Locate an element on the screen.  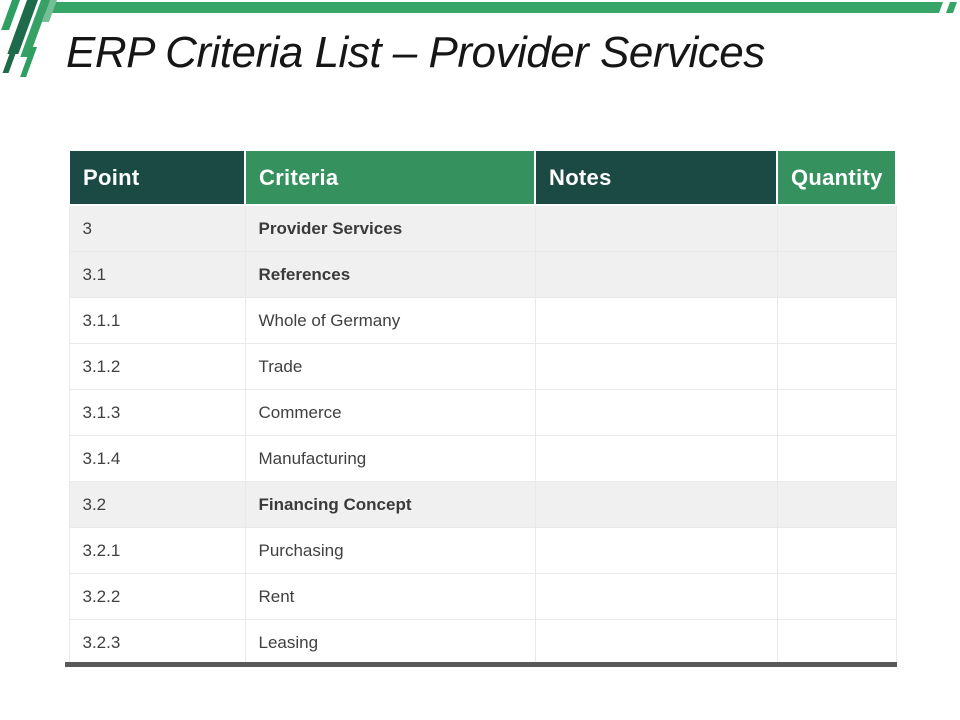
cell-criteria: Commerce is located at coordinates (390, 412).